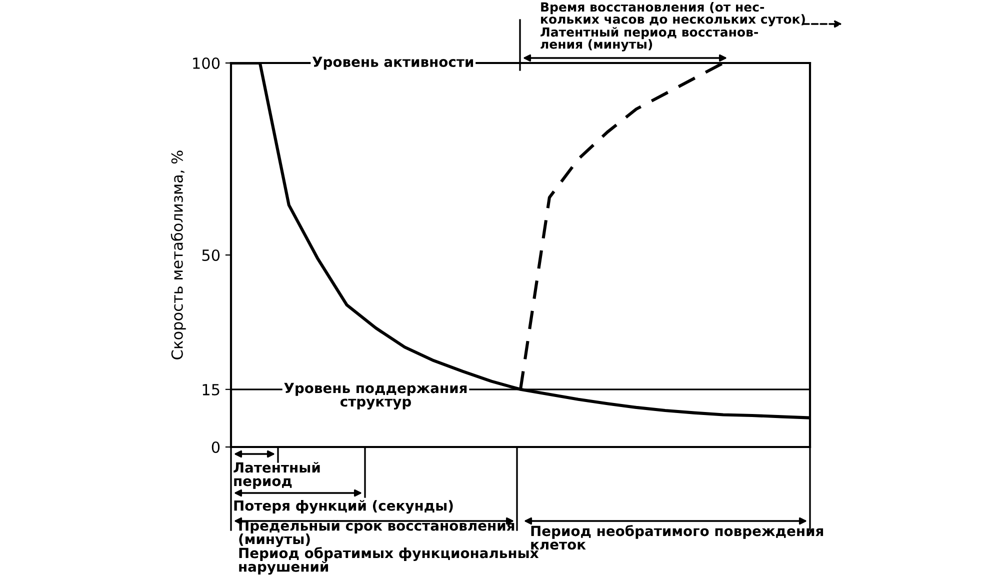  Describe the element at coordinates (677, 537) in the screenshot. I see `text: Период необратимого повреждения клеток` at that location.